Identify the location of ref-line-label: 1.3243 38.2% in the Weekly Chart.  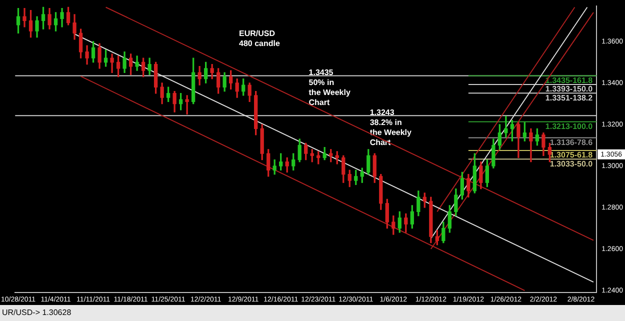
(391, 127).